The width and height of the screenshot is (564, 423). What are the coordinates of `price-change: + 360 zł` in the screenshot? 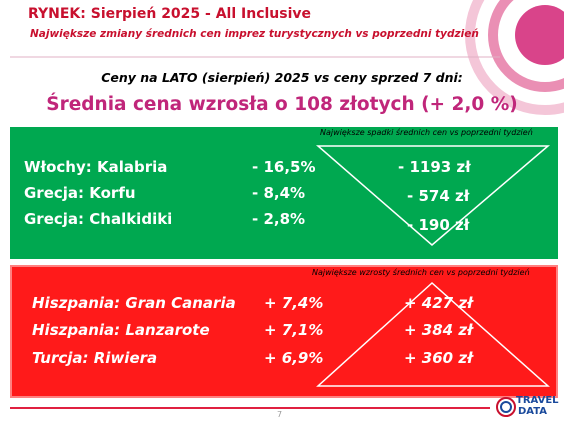 It's located at (438, 358).